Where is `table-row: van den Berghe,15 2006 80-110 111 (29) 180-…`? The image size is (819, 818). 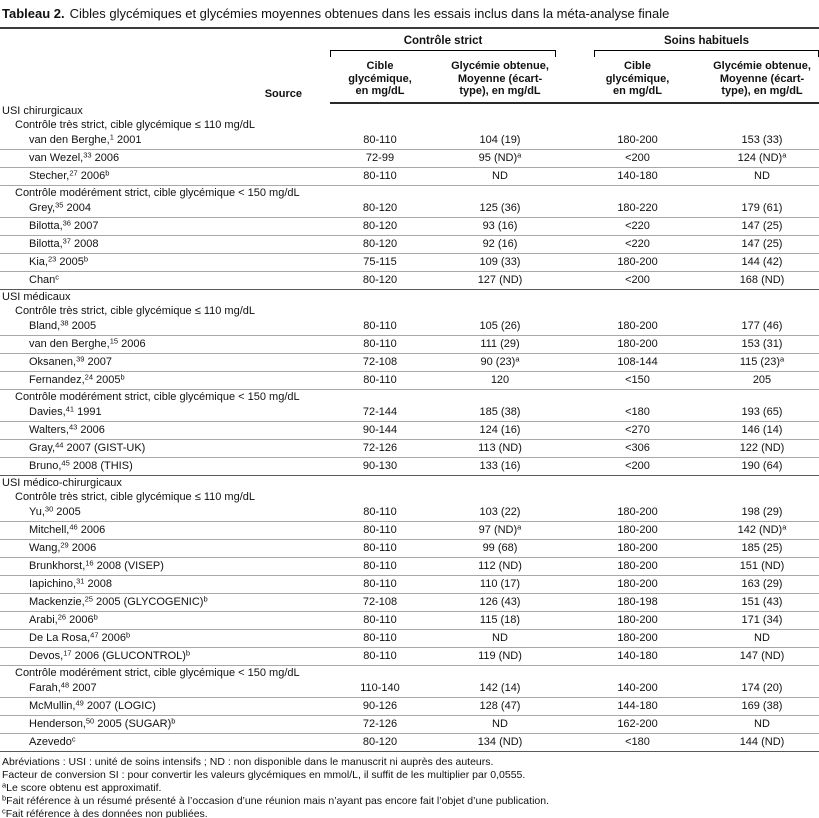
table-row: van den Berghe,15 2006 80-110 111 (29) 180-… is located at coordinates (409, 344).